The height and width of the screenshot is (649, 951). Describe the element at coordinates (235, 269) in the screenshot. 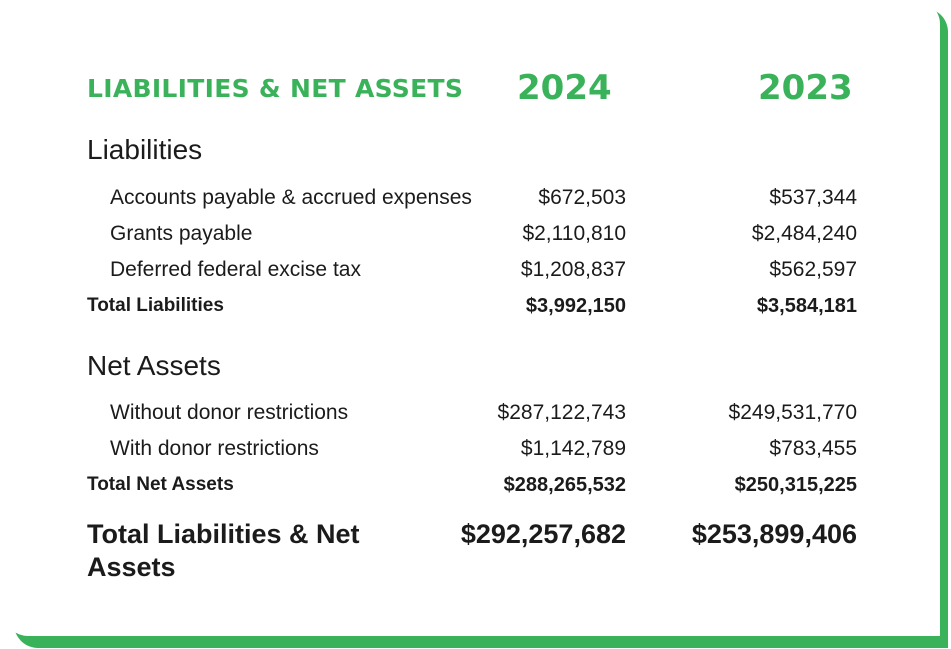

I see `row-label: Deferred federal excise tax` at that location.